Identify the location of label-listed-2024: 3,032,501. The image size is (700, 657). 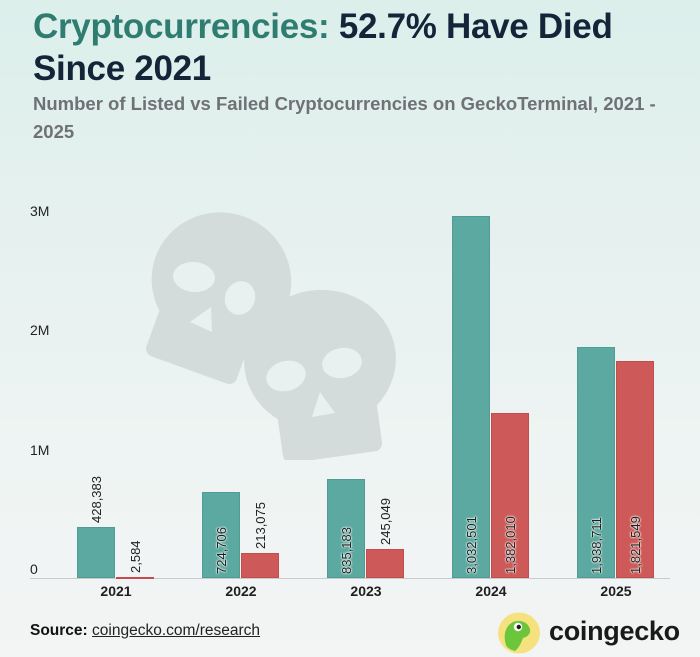
(471, 545).